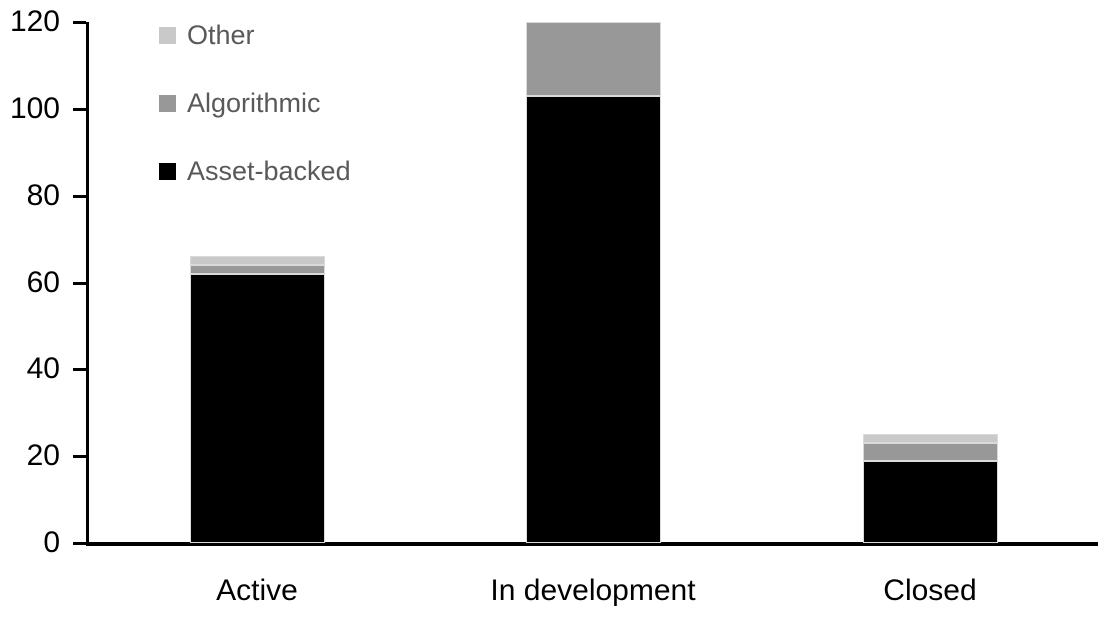 The height and width of the screenshot is (618, 1102). Describe the element at coordinates (34, 108) in the screenshot. I see `y-tick-label: 100` at that location.